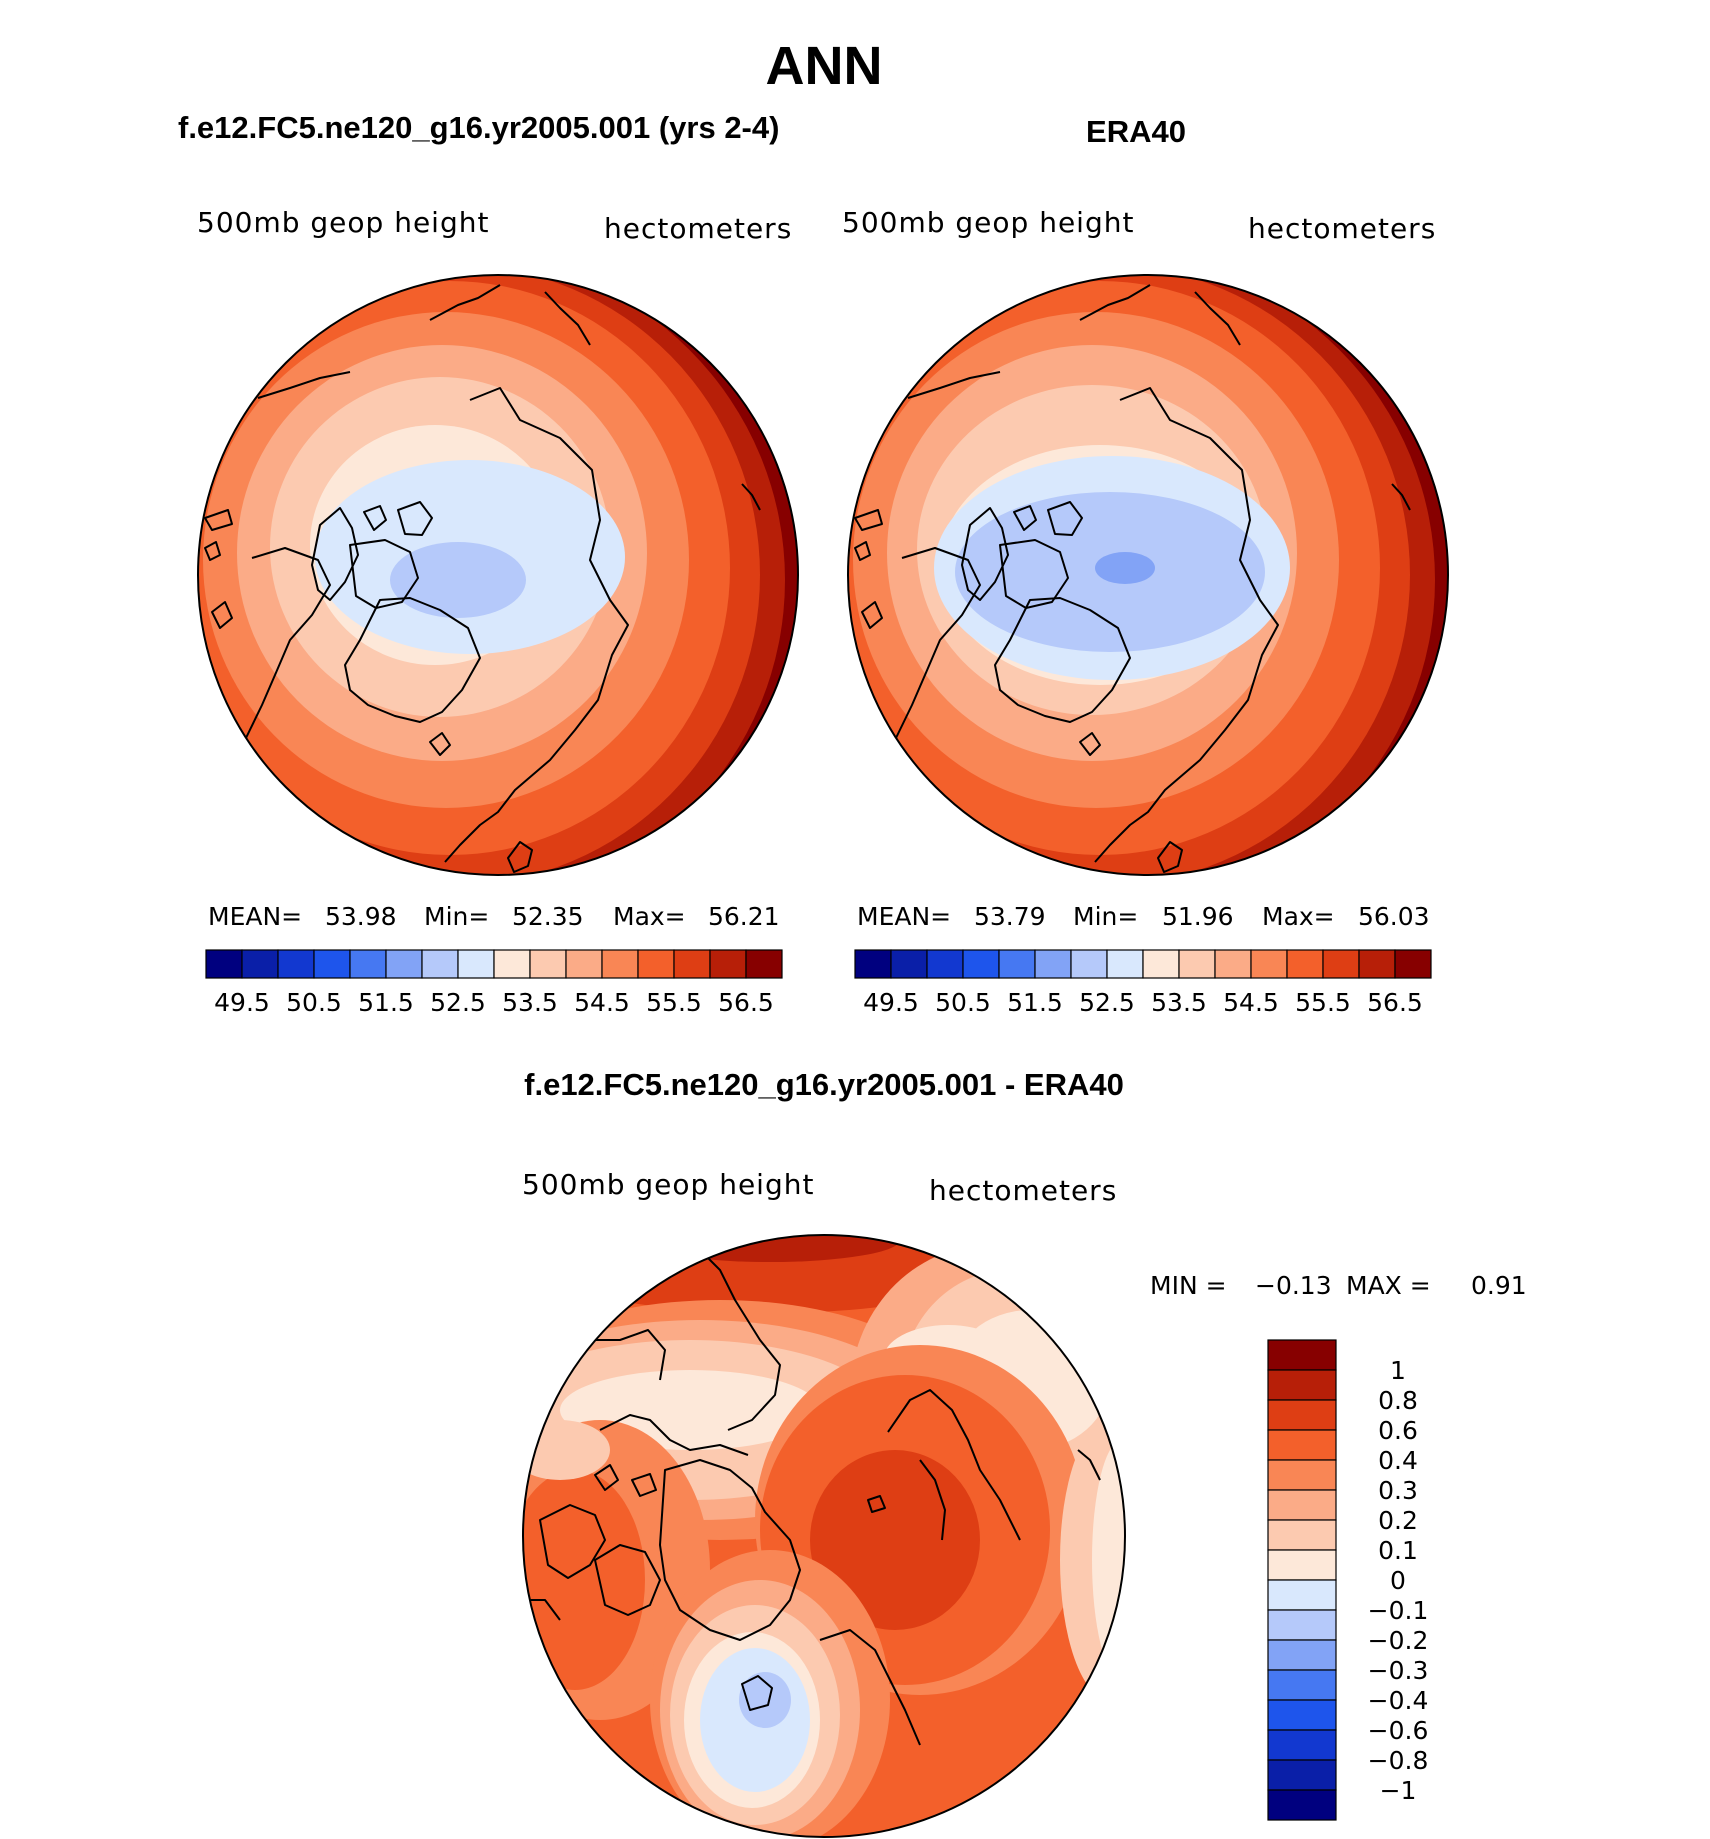 The height and width of the screenshot is (1839, 1710). I want to click on panel-1-colorbar: 49.5 50.5 51.5 52.5 53.5 54.5 55.5 56.5, so click(494, 983).